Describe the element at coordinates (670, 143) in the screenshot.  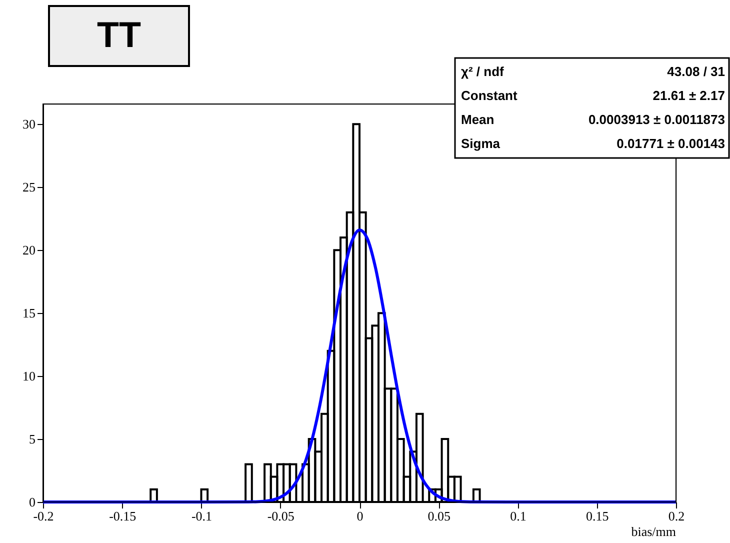
I see `annotation: 0.01771 ± 0.00143` at that location.